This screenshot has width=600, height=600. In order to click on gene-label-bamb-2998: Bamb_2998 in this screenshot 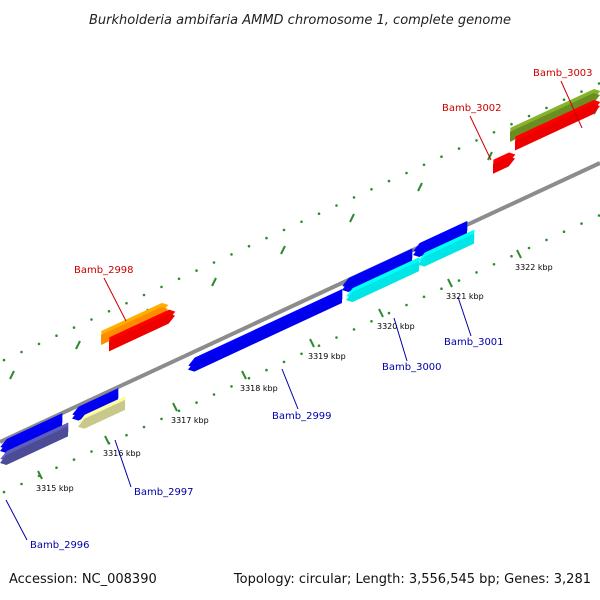, I will do `click(104, 270)`.